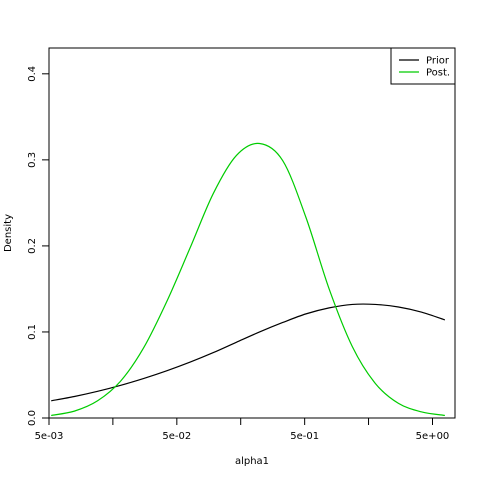  What do you see at coordinates (32, 74) in the screenshot?
I see `y-tick-label: 0.4` at bounding box center [32, 74].